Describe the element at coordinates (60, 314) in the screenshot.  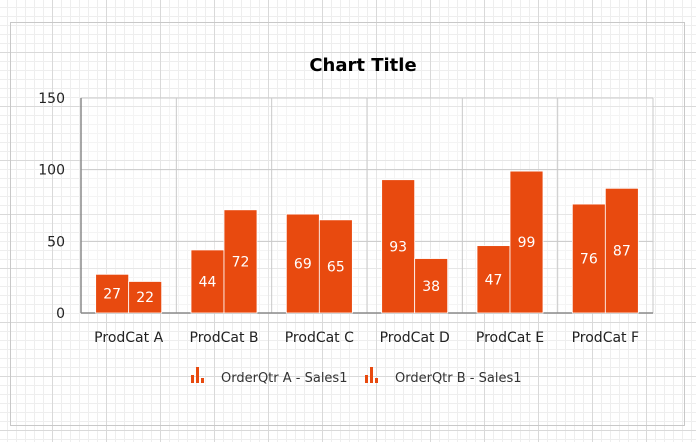
I see `y-tick-label: 0` at that location.